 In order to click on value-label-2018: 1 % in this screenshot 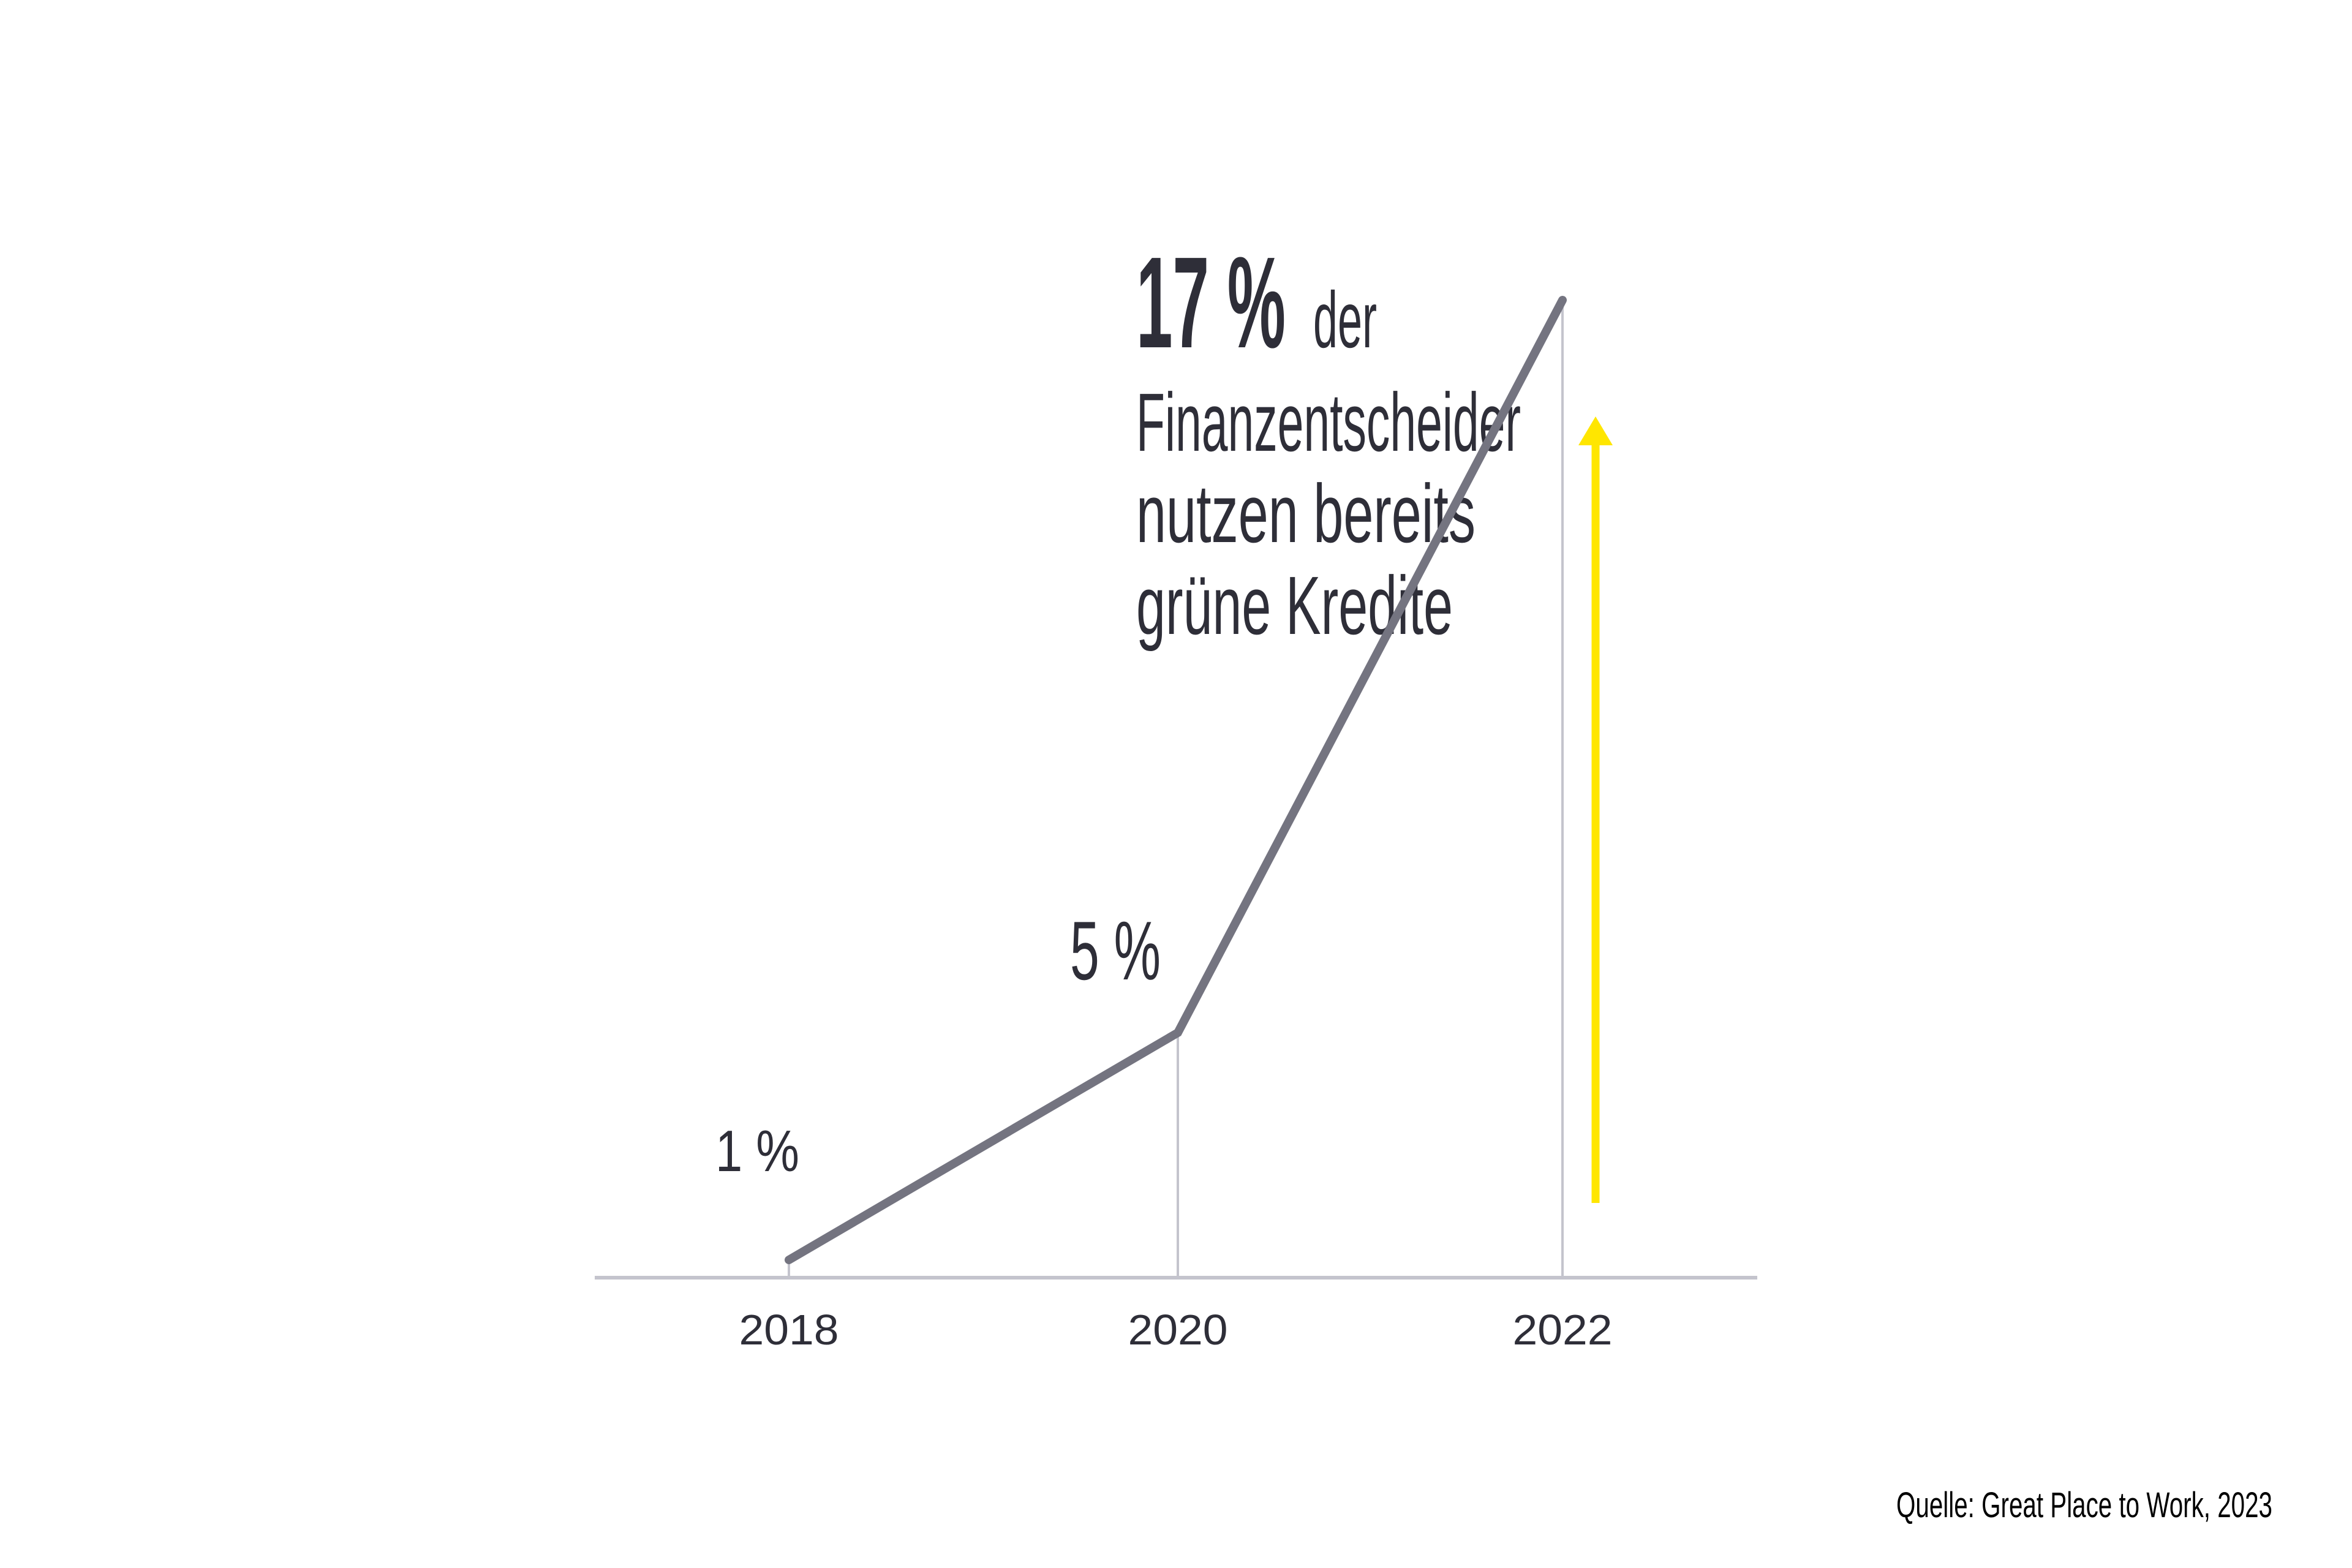, I will do `click(757, 1151)`.